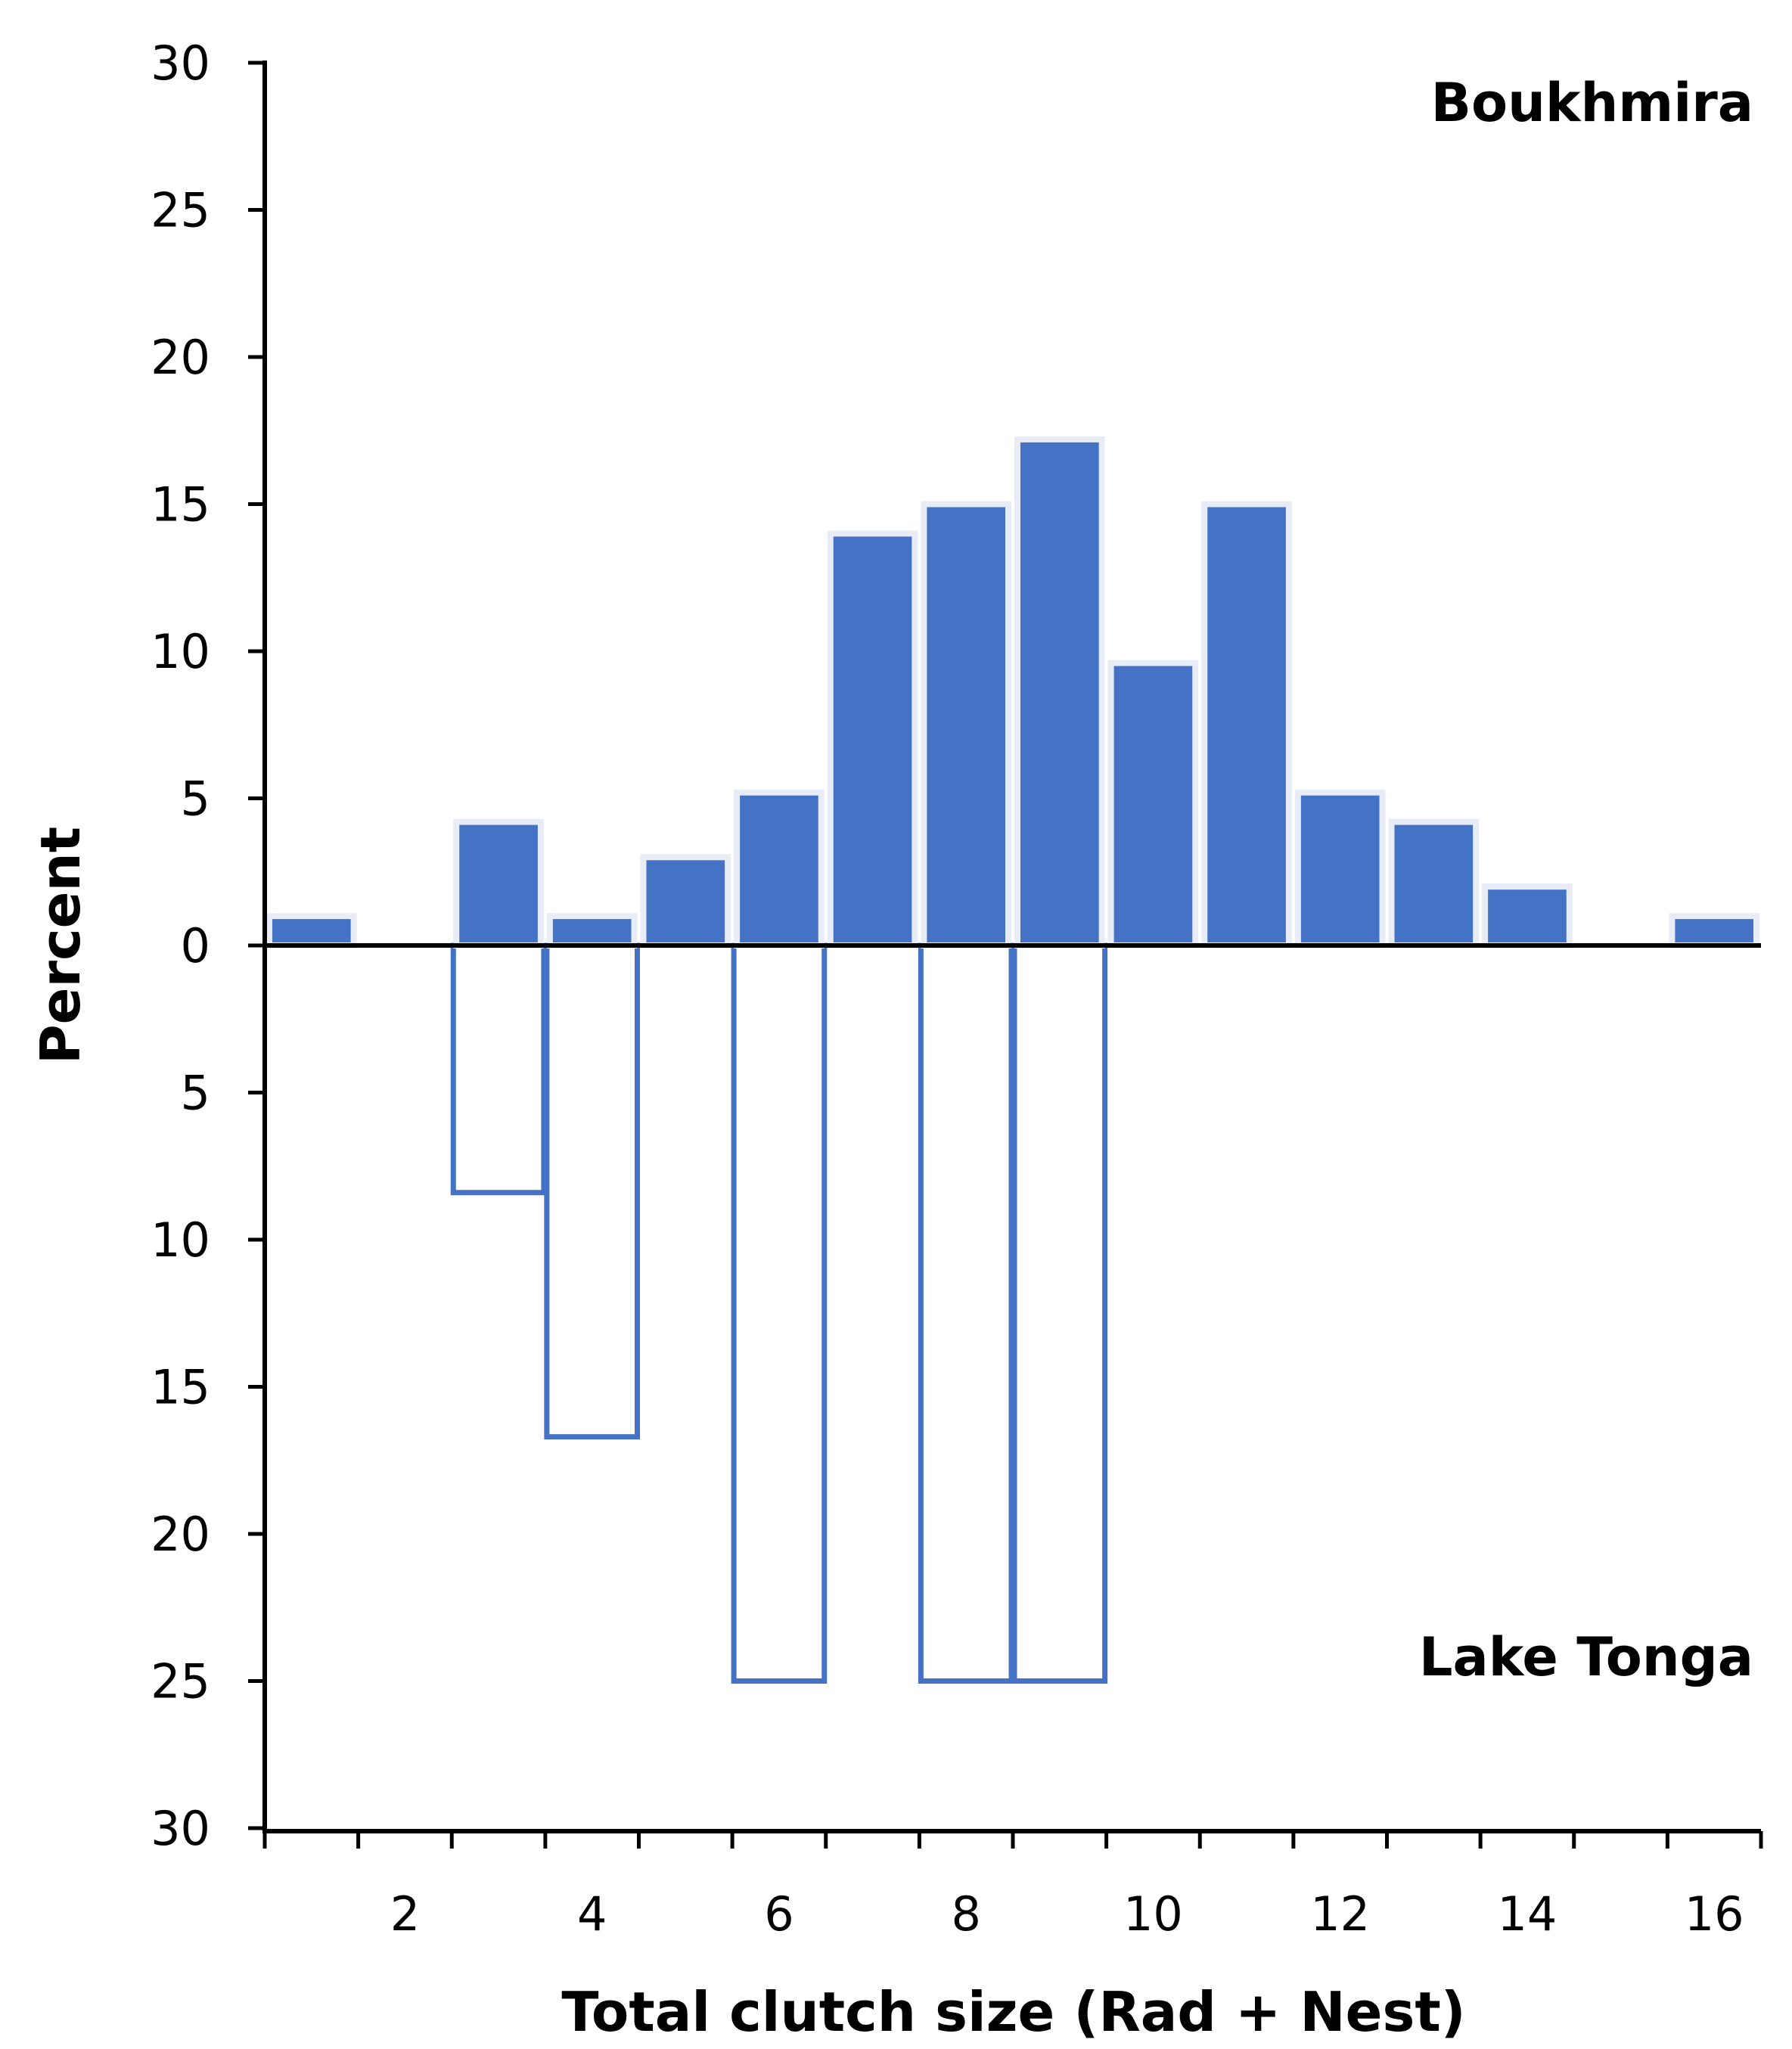 The width and height of the screenshot is (1792, 2049). I want to click on x-tick-label-2: 2, so click(405, 1914).